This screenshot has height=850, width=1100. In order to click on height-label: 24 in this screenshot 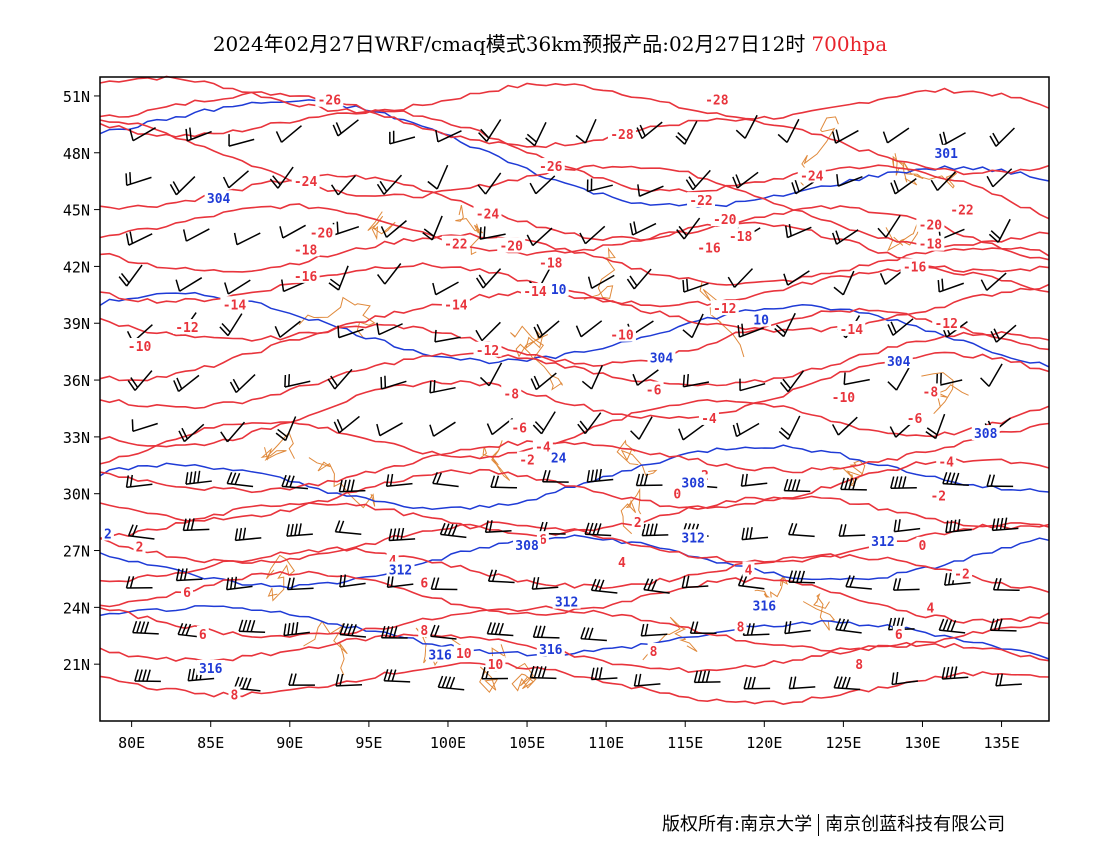, I will do `click(559, 459)`.